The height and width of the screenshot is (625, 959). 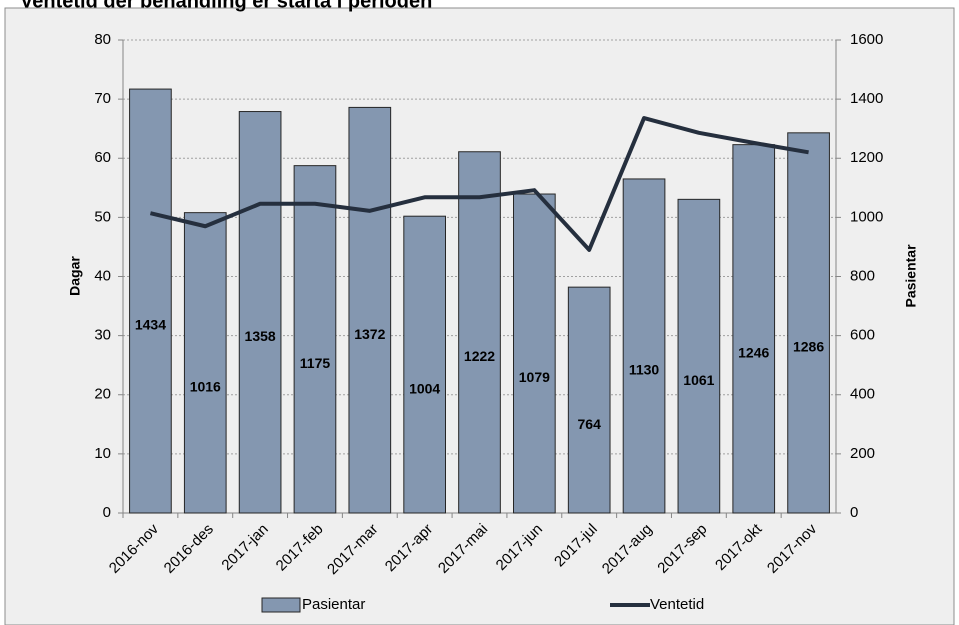 I want to click on y2-tick-label: 800, so click(x=862, y=275).